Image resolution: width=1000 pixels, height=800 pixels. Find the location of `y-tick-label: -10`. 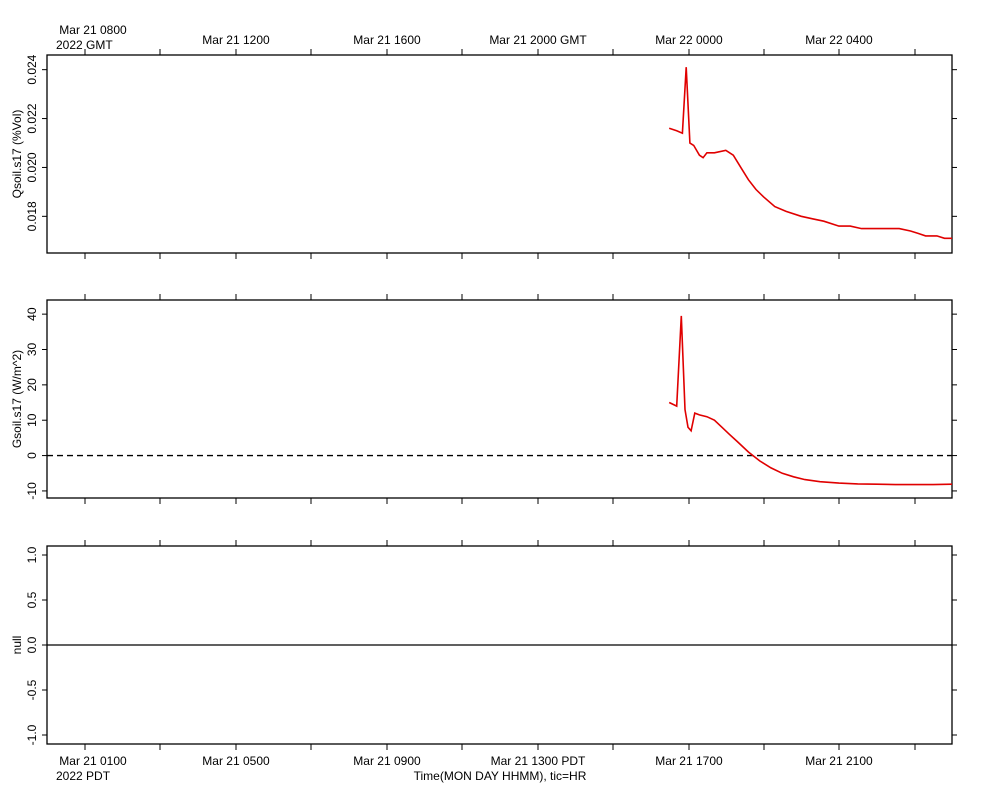

y-tick-label: -10 is located at coordinates (32, 491).